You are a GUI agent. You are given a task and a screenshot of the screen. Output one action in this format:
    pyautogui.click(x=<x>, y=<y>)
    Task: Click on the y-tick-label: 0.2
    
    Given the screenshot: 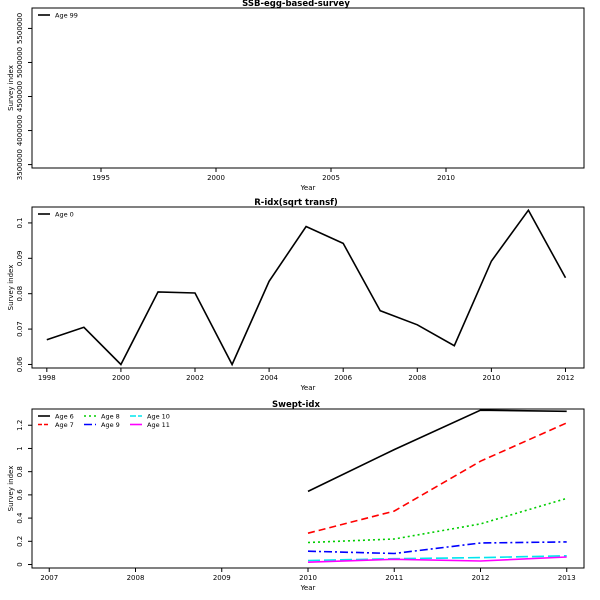 What is the action you would take?
    pyautogui.click(x=20, y=541)
    